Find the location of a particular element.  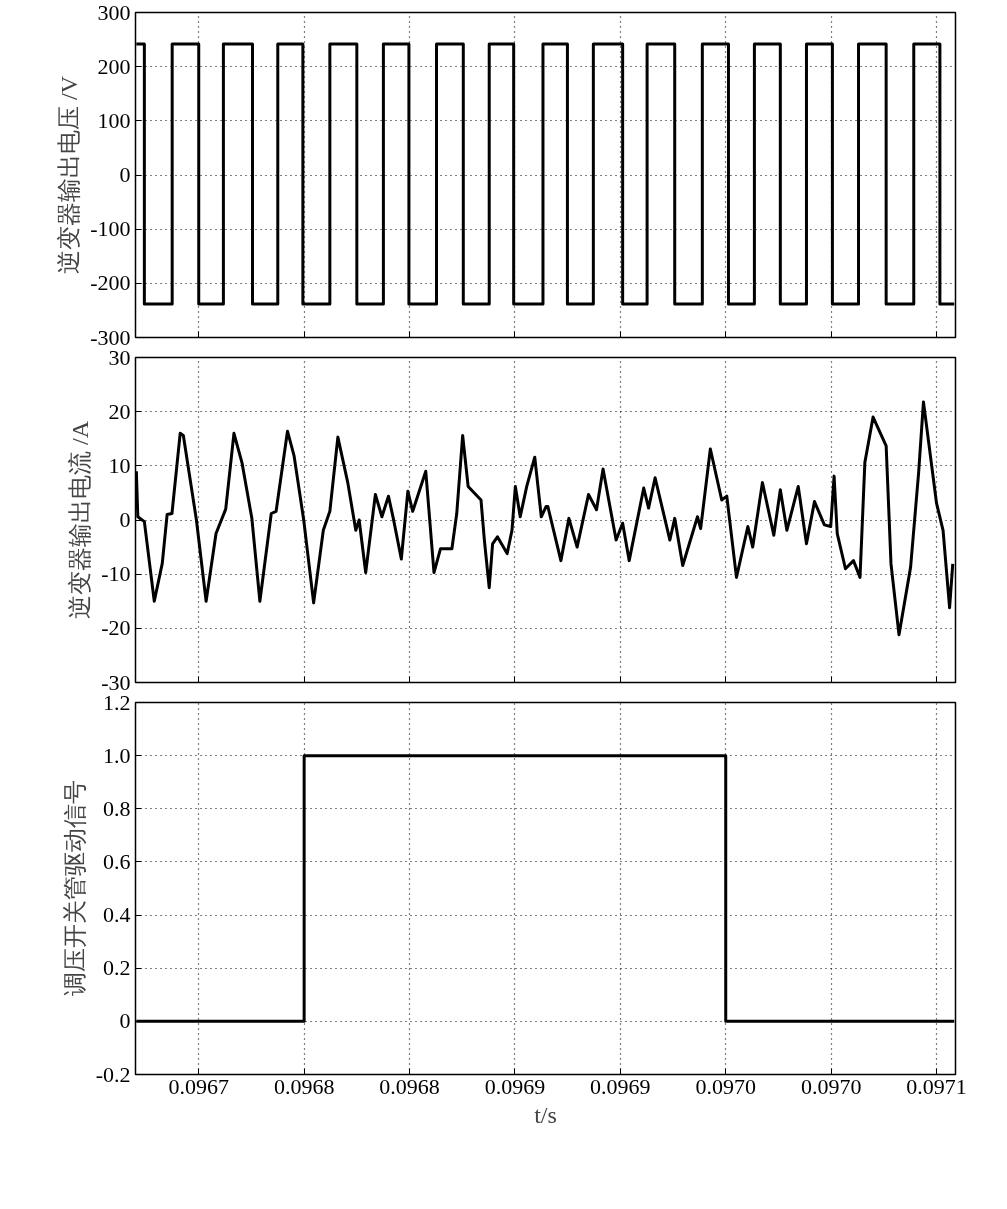

y-tick-label: 0.4 is located at coordinates (117, 915).